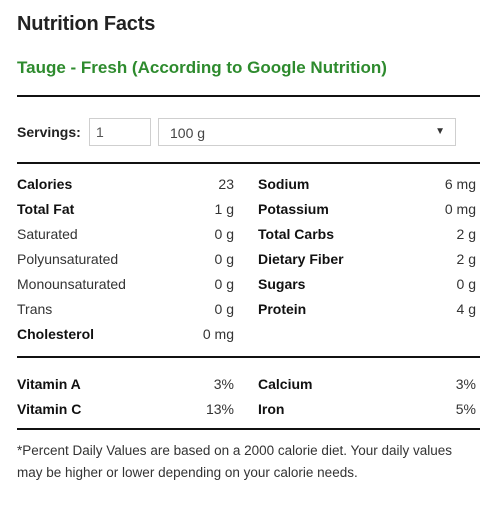 This screenshot has width=502, height=505. Describe the element at coordinates (49, 132) in the screenshot. I see `servings-label: Servings:` at that location.